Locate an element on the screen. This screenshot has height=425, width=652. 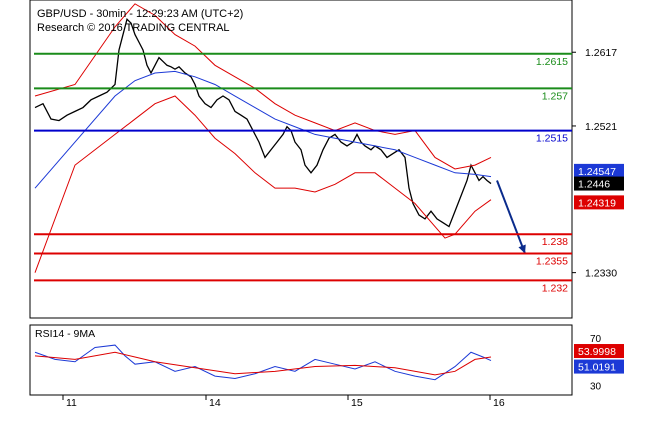
level-label-2: 1.2515 is located at coordinates (552, 139).